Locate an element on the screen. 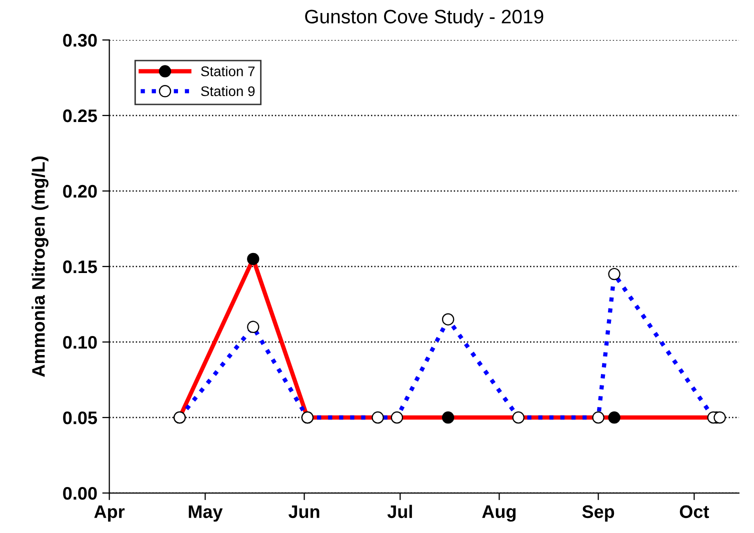 The width and height of the screenshot is (754, 533). x-tick-label: Sep is located at coordinates (598, 513).